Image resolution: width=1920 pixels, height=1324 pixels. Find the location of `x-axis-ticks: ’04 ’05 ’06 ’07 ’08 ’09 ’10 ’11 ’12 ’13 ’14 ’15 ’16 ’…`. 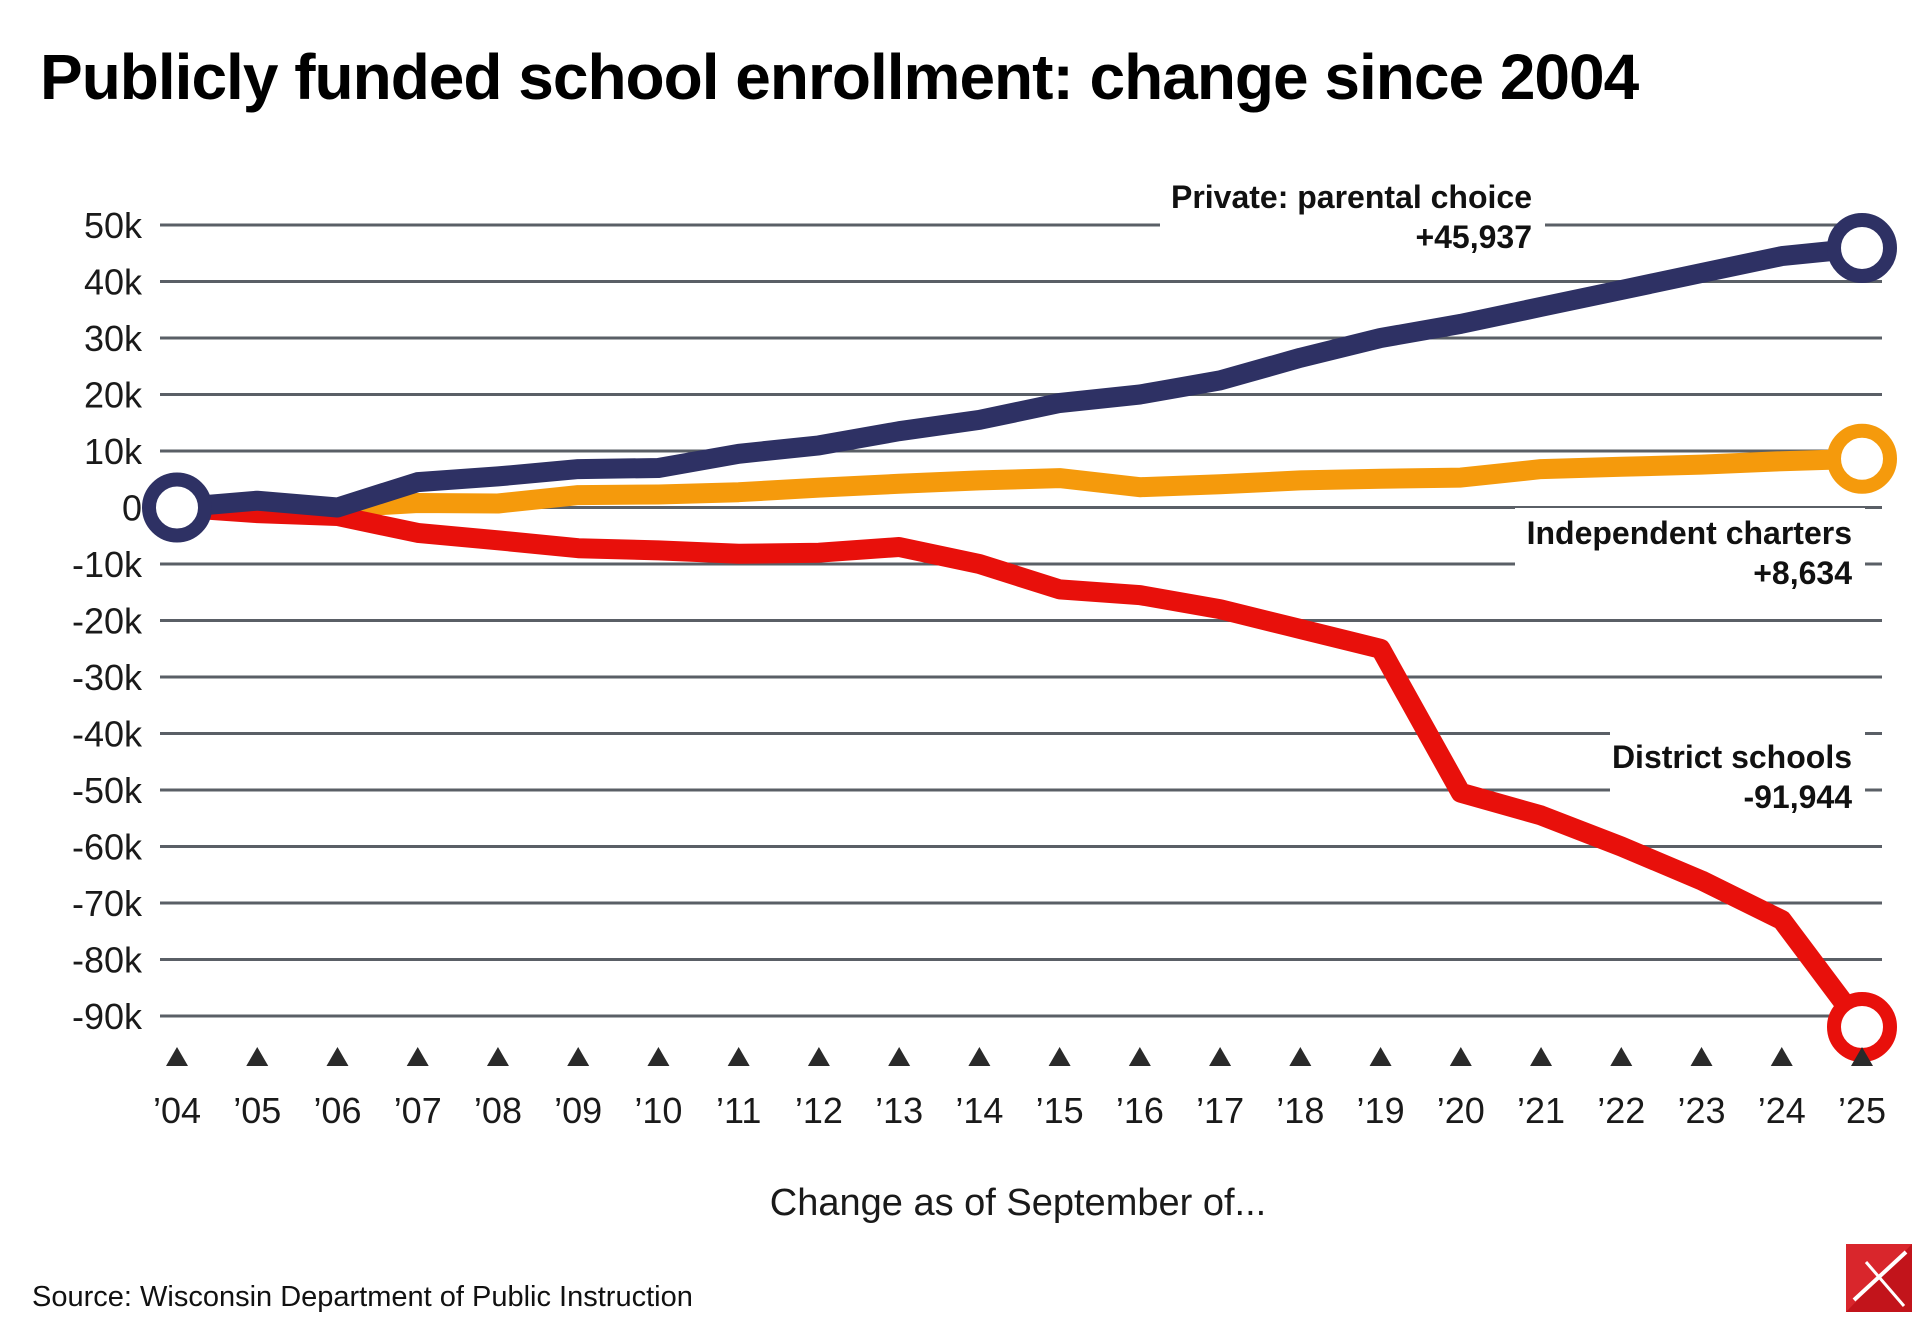

x-axis-ticks: ’04 ’05 ’06 ’07 ’08 ’09 ’10 ’11 ’12 ’13 ’14 ’15 ’16 ’… is located at coordinates (1019, 1089).